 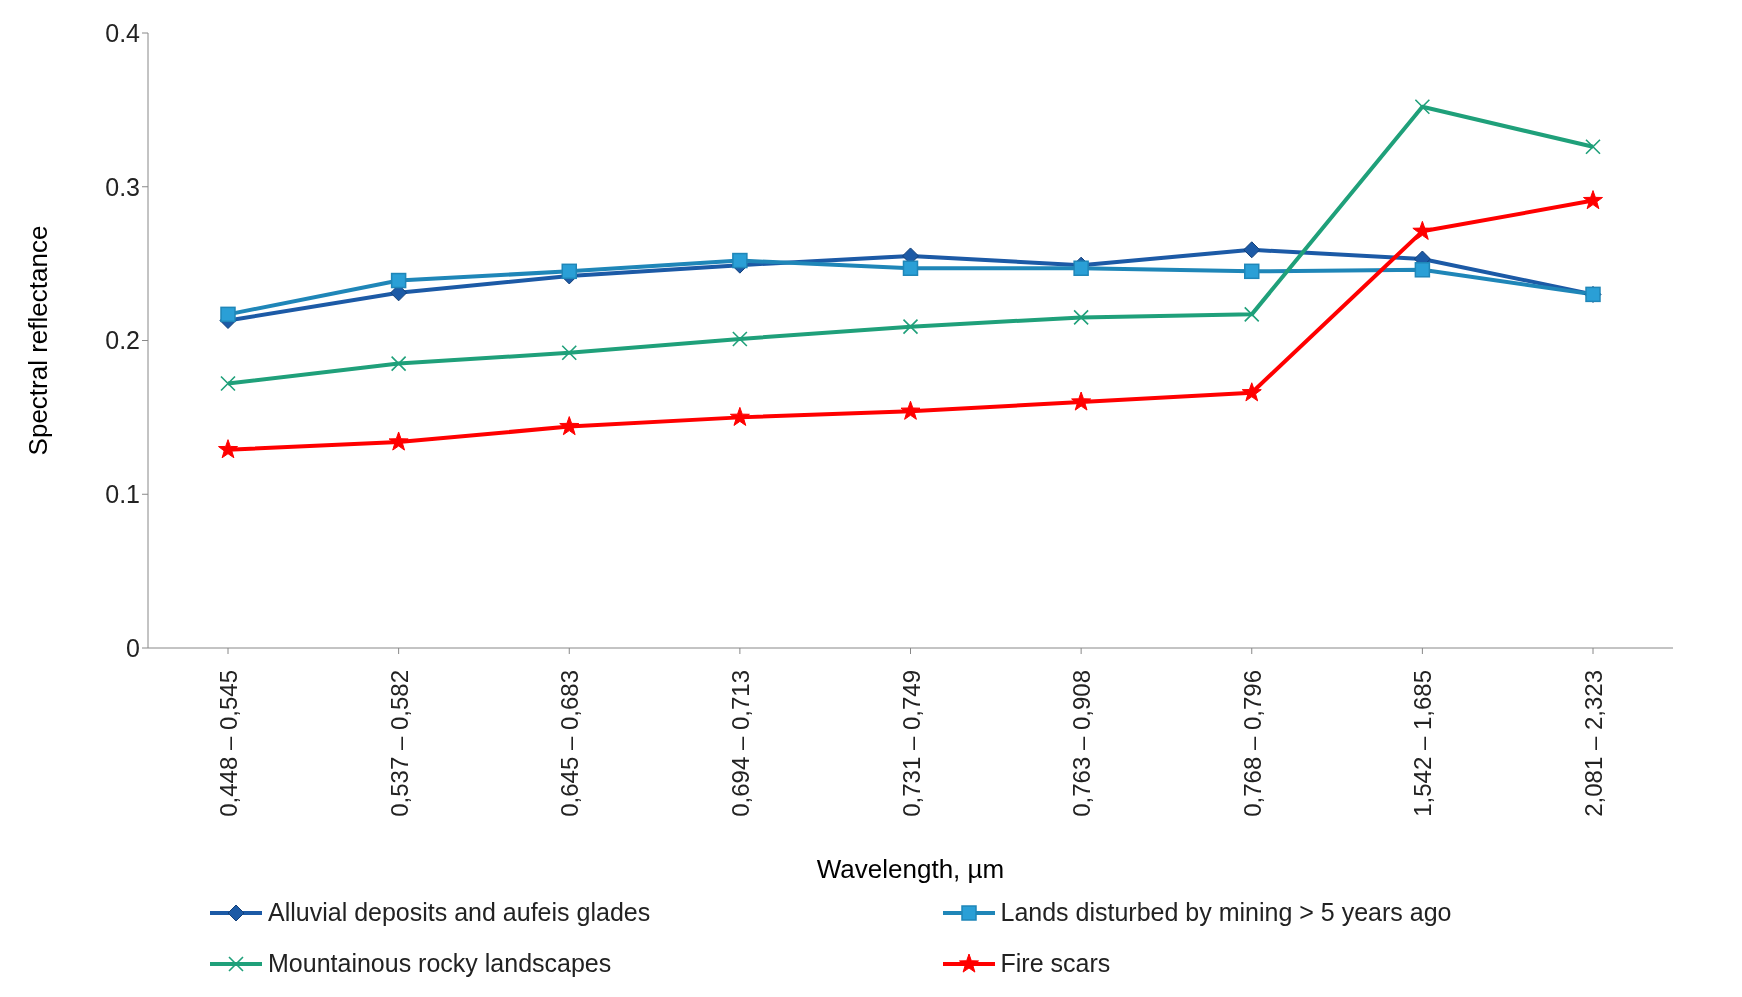 What do you see at coordinates (1226, 912) in the screenshot?
I see `legend-label: Lands disturbed by mining > 5 years ago` at bounding box center [1226, 912].